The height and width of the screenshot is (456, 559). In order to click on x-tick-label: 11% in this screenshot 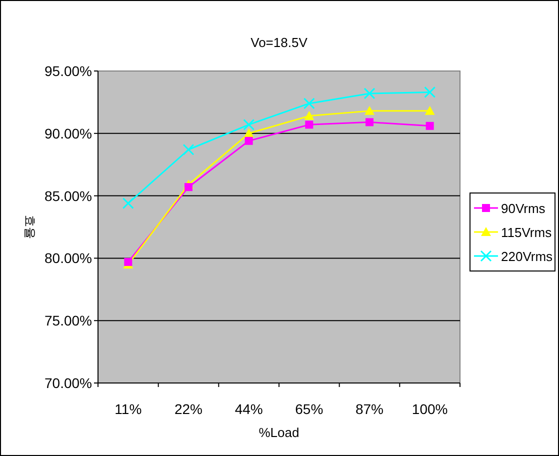, I will do `click(128, 409)`.